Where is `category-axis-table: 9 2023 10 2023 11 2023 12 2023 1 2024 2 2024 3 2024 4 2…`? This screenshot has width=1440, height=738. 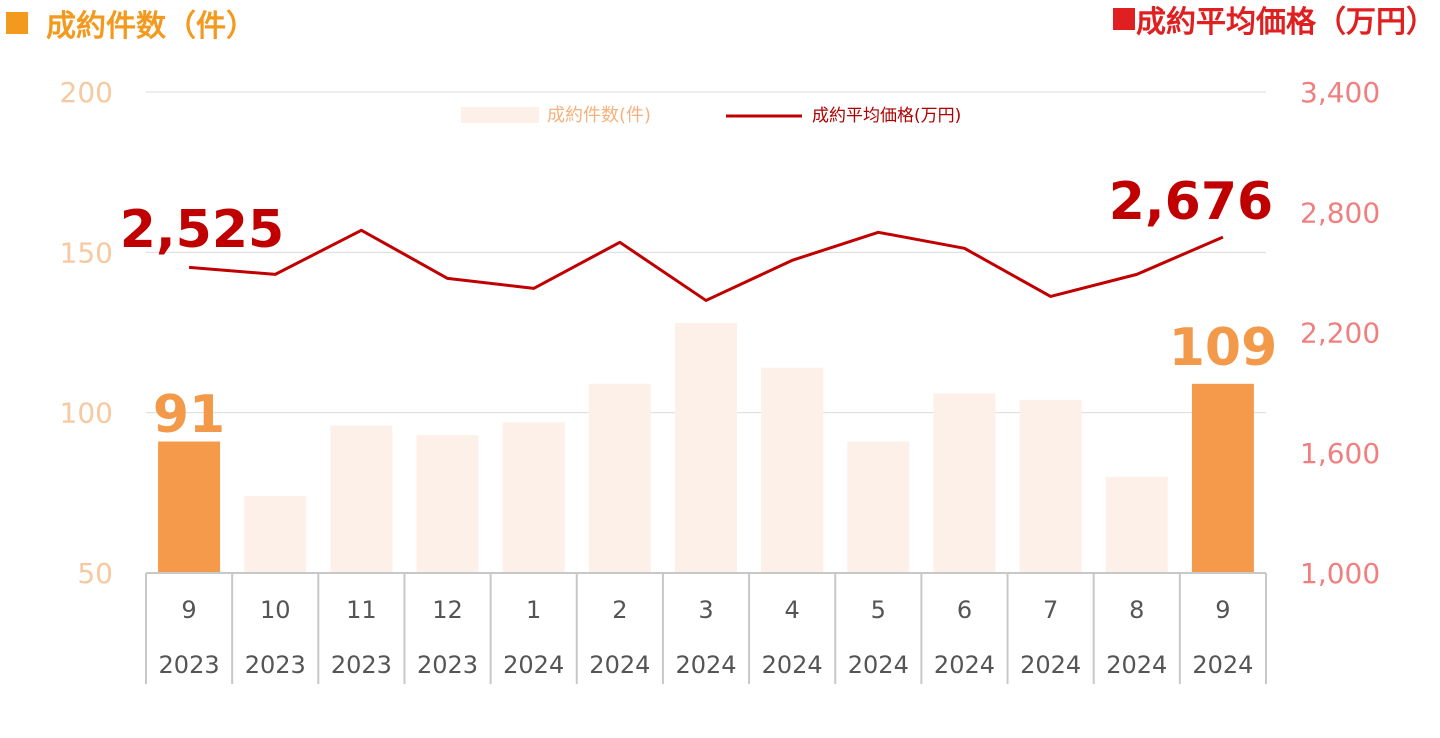 category-axis-table: 9 2023 10 2023 11 2023 12 2023 1 2024 2 2024 3 2024 4 2… is located at coordinates (706, 628).